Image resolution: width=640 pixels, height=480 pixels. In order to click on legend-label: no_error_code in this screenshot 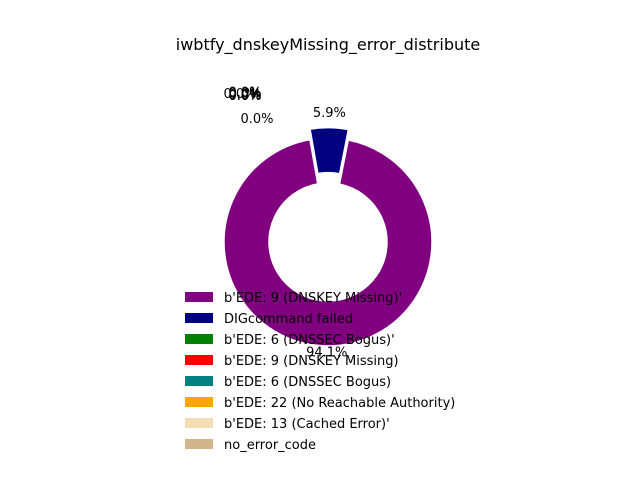, I will do `click(270, 445)`.